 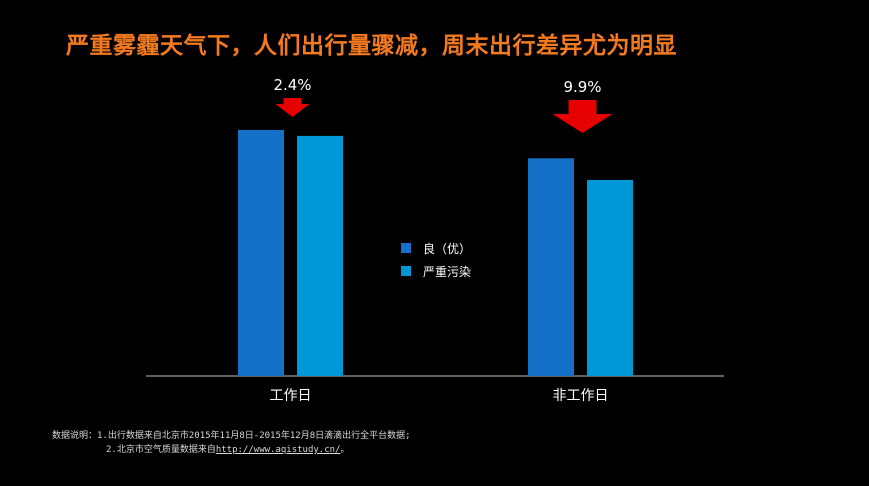 I want to click on chart-title: 严重雾霾天气下，人们出行量骤减，周末出行差异尤为明显, so click(x=371, y=46).